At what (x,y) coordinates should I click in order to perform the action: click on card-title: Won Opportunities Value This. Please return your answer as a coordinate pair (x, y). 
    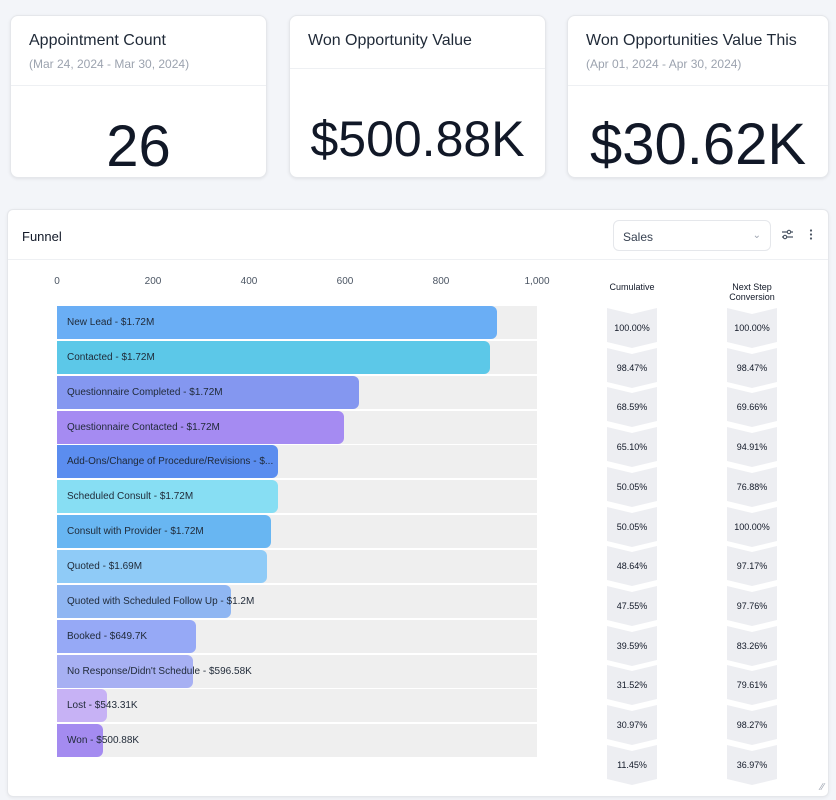
    Looking at the image, I should click on (691, 40).